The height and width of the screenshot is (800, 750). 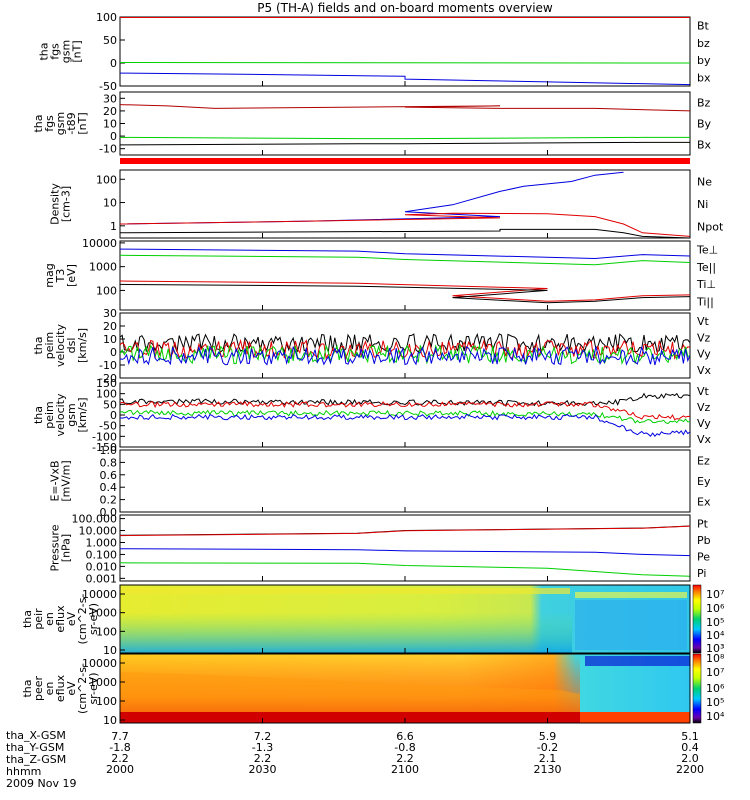 I want to click on legend-entry: Ex, so click(x=704, y=502).